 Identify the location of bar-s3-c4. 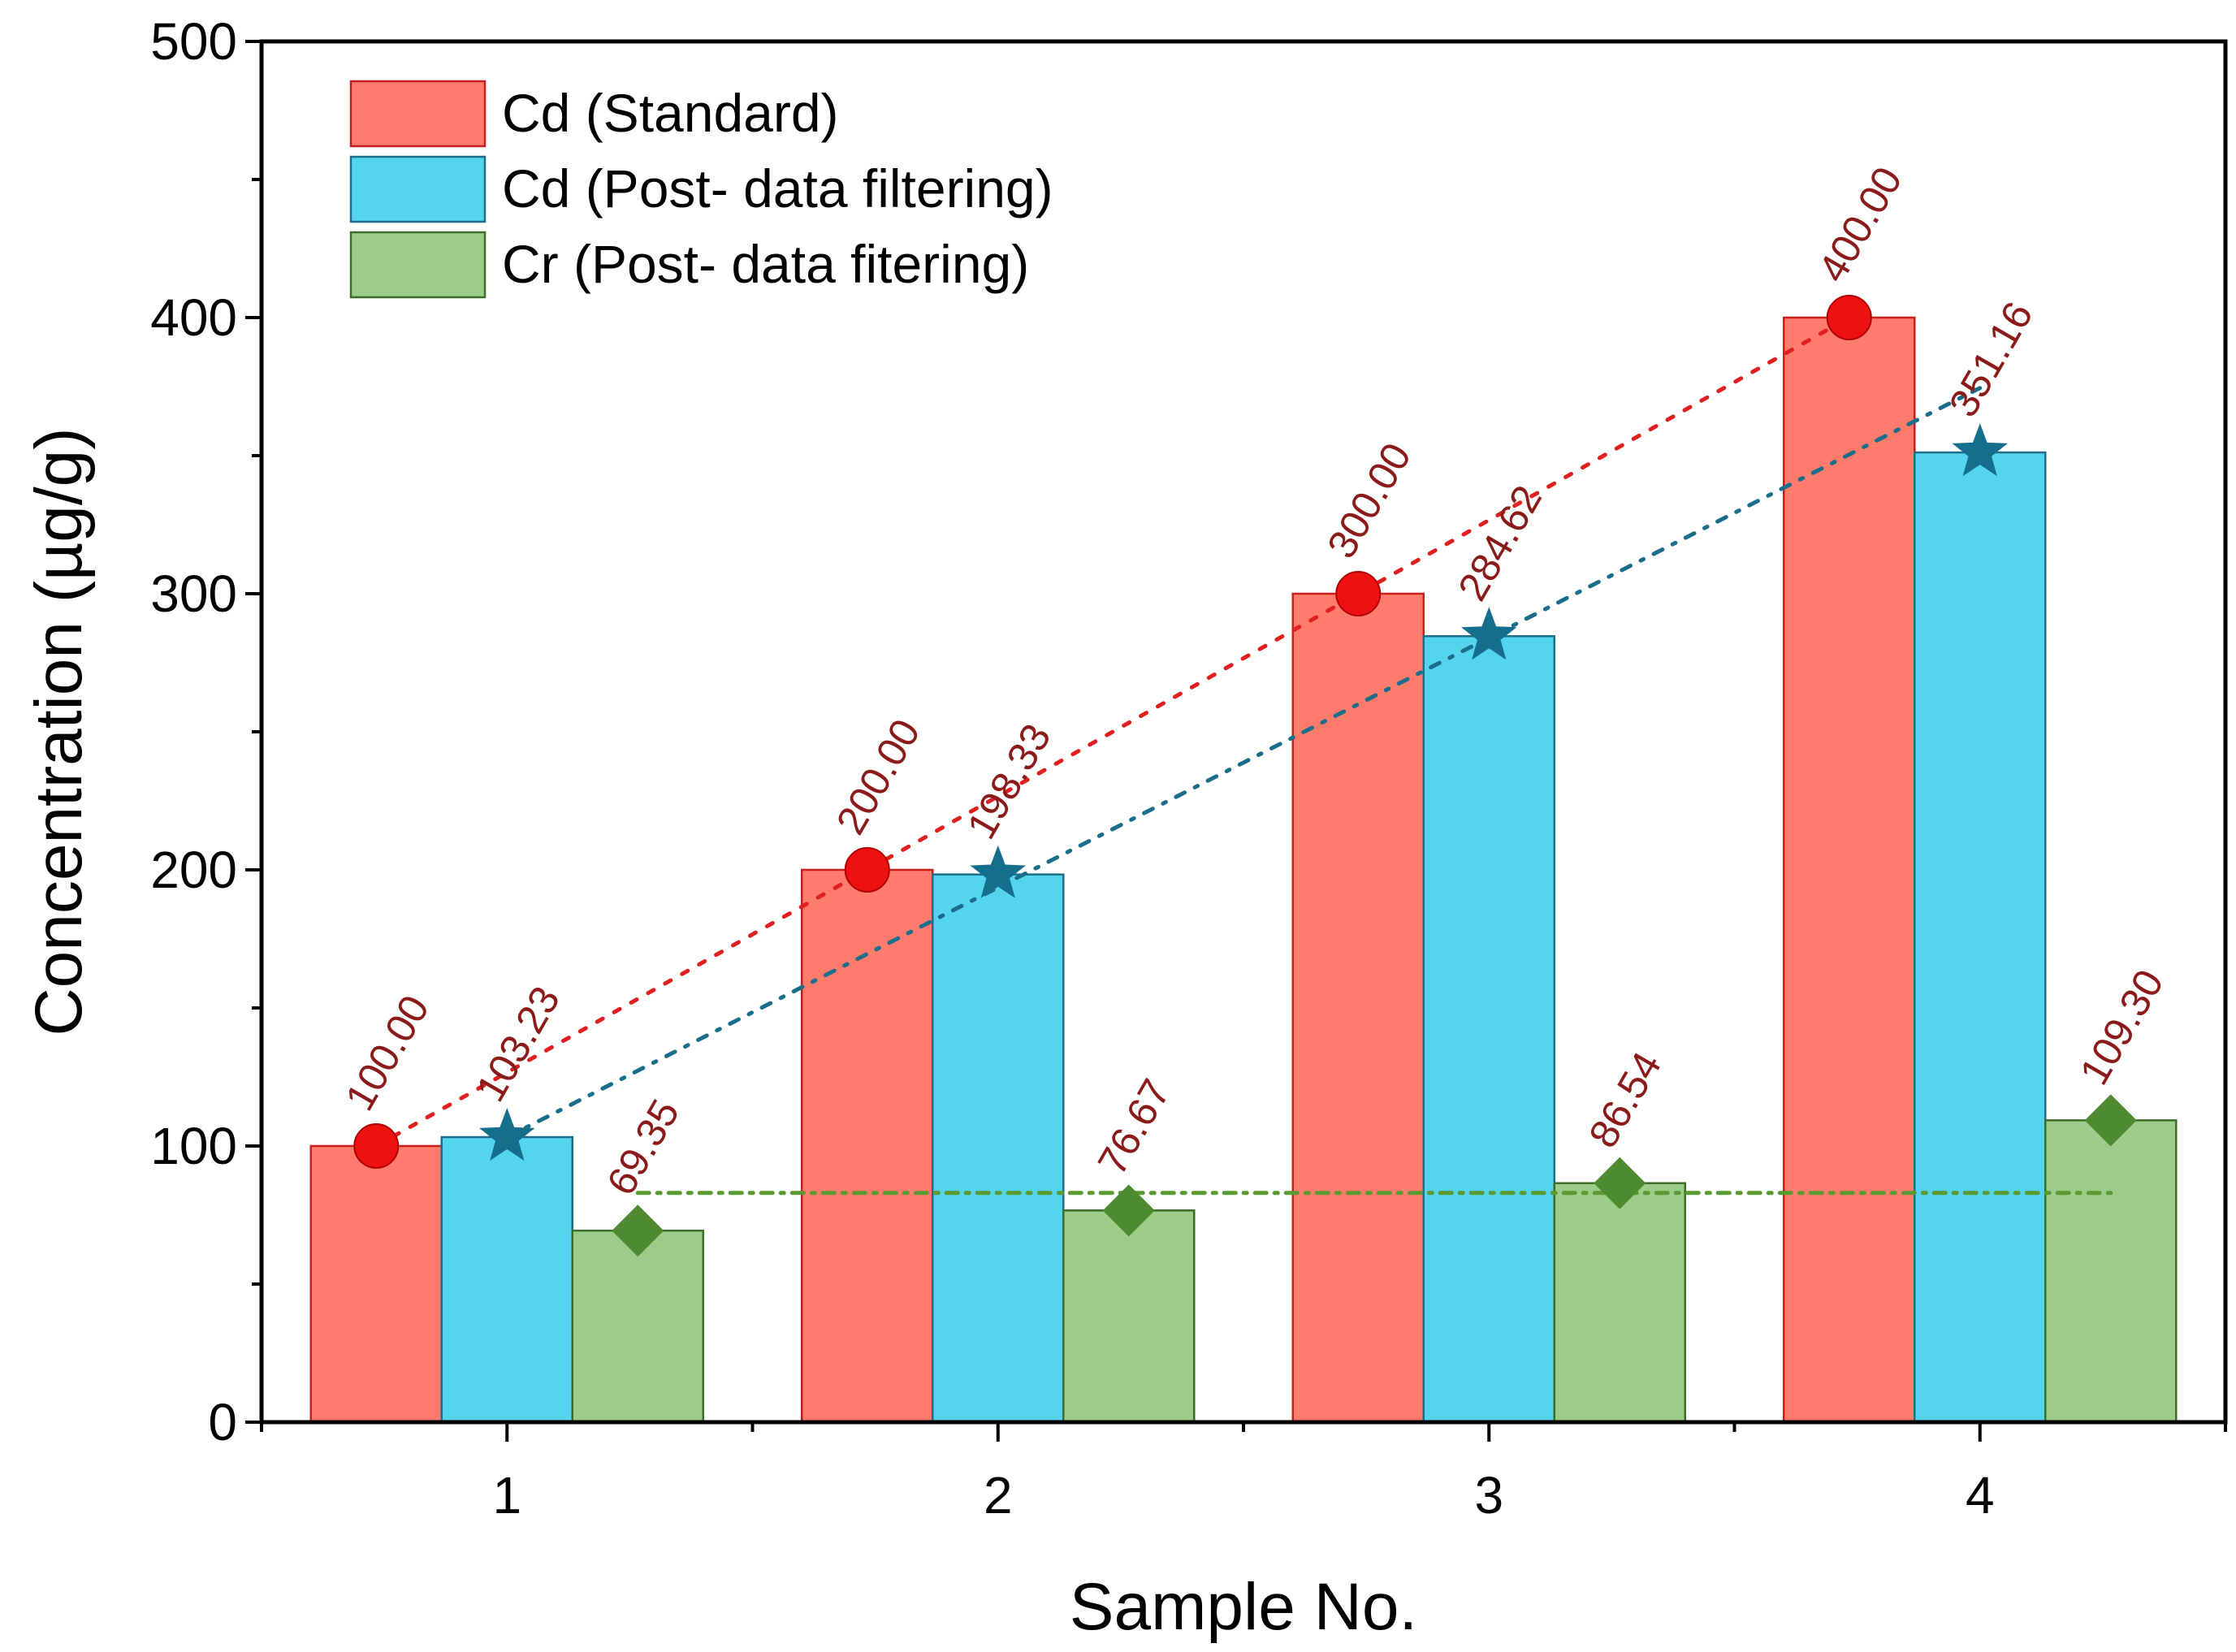
(2111, 1272).